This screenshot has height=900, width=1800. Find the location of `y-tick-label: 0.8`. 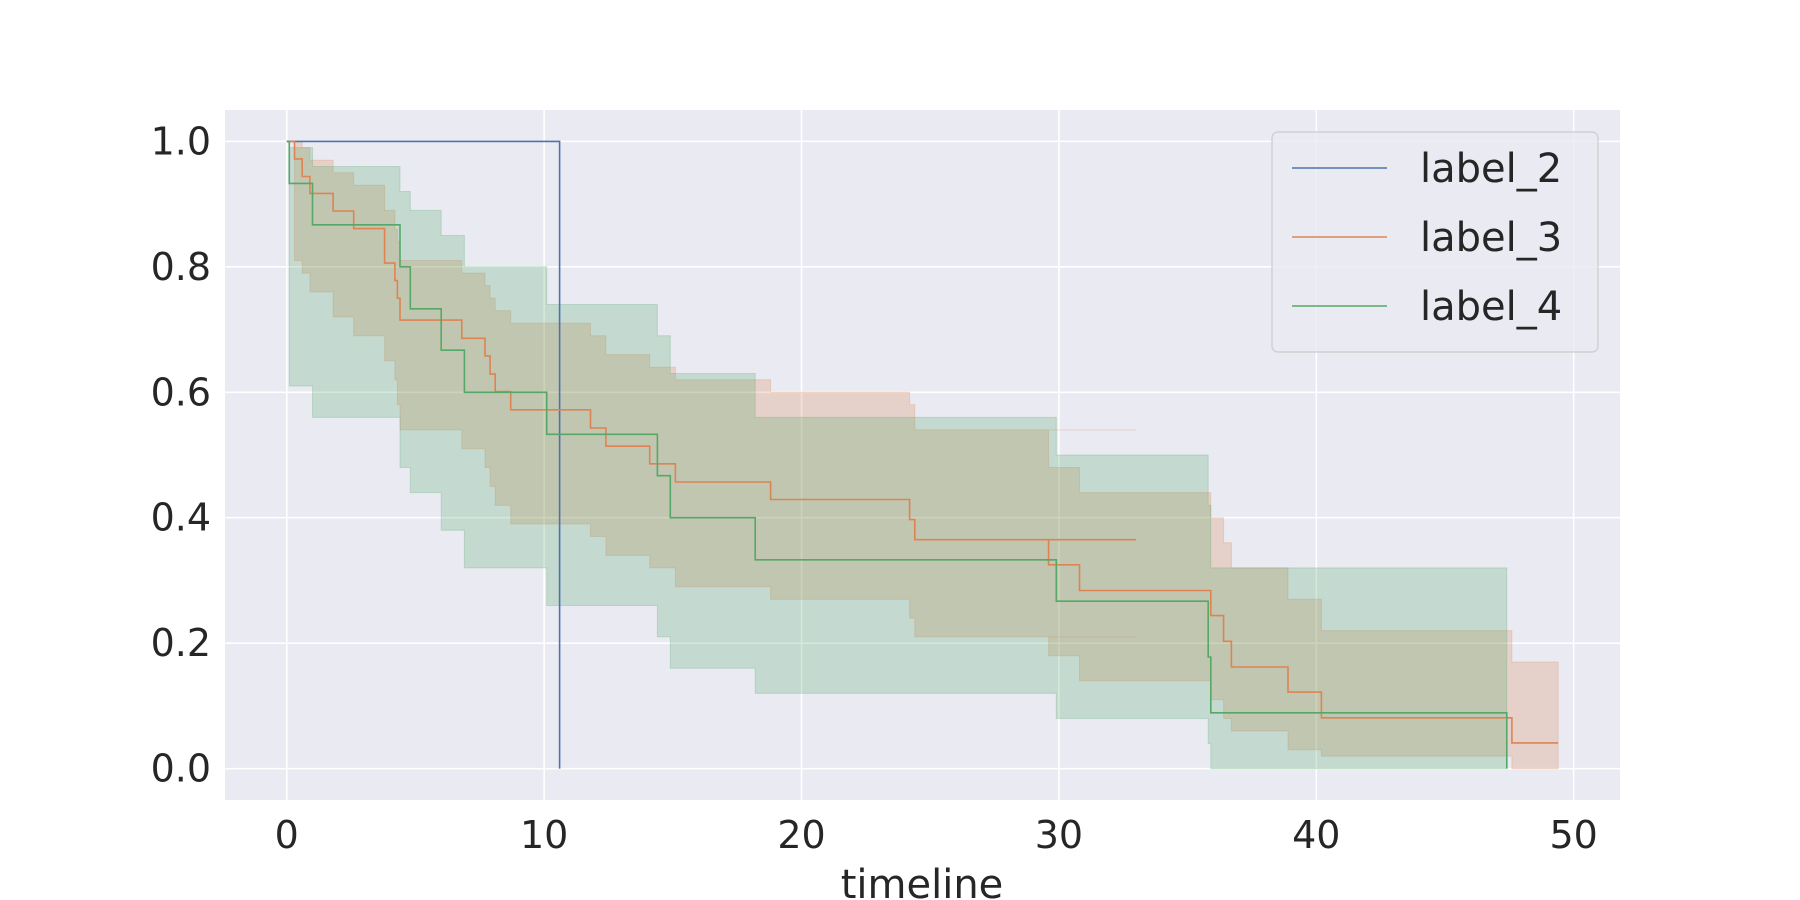

y-tick-label: 0.8 is located at coordinates (181, 267).